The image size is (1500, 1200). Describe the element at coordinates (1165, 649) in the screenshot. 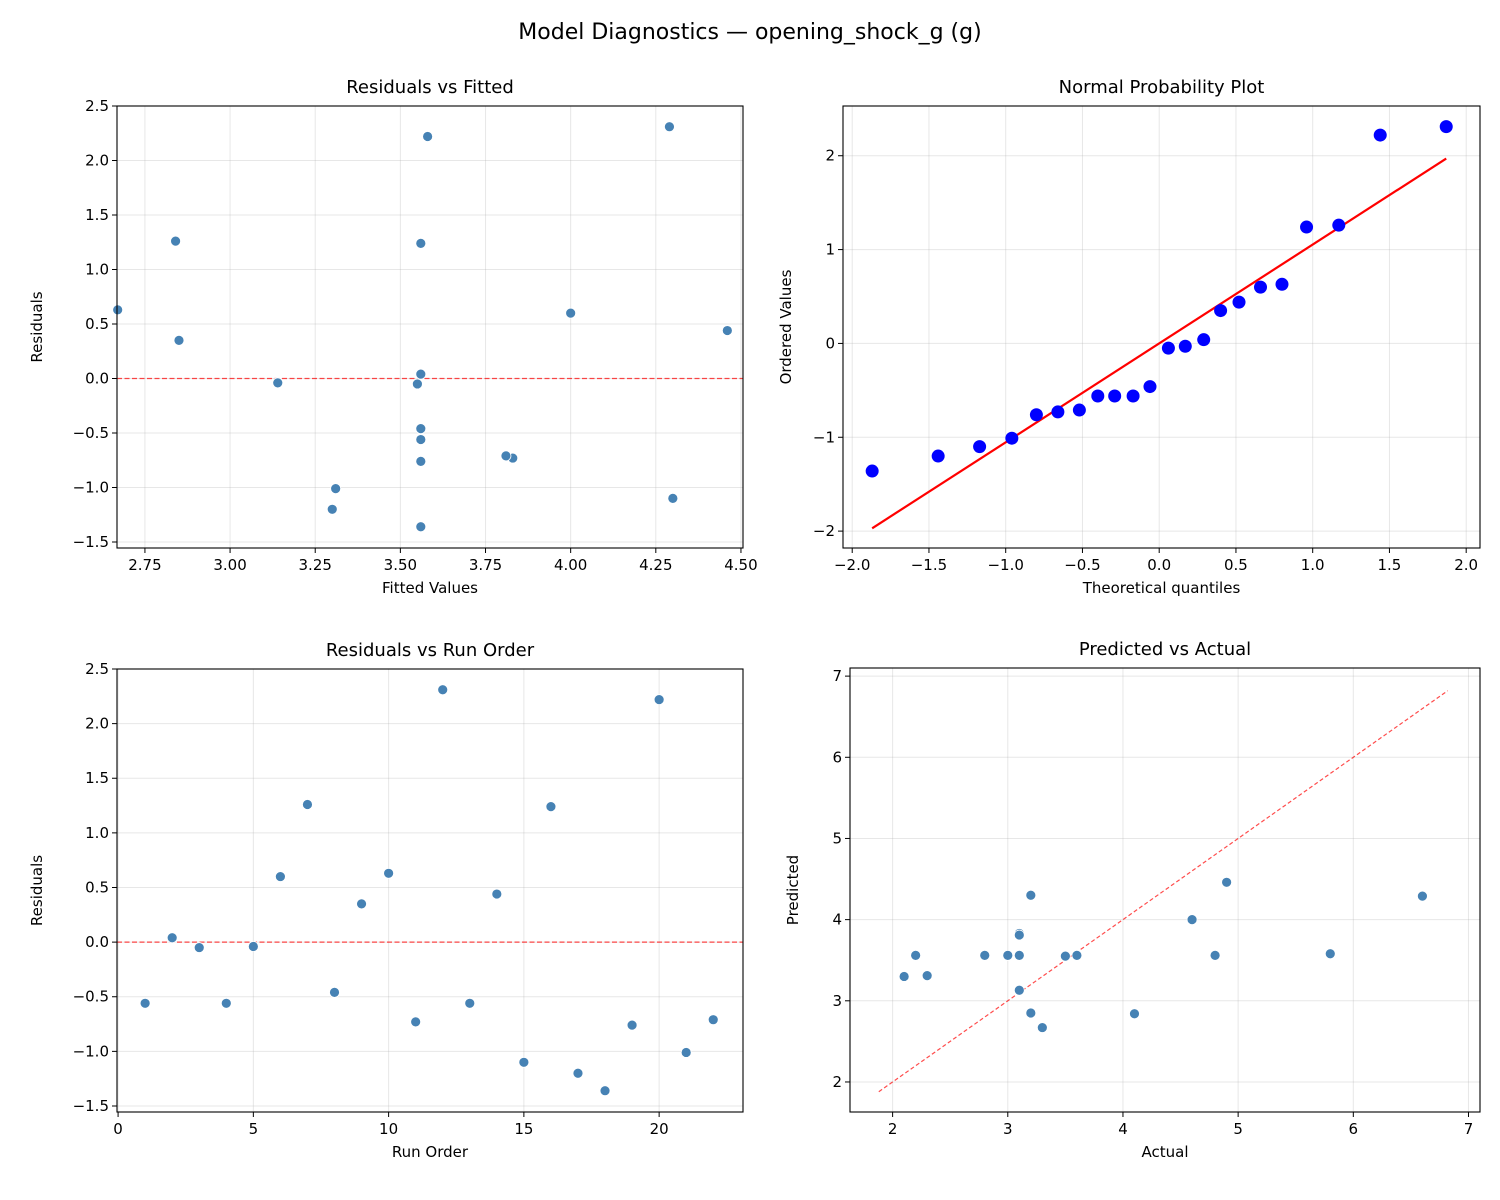

I see `subplot-title: Predicted vs Actual` at that location.